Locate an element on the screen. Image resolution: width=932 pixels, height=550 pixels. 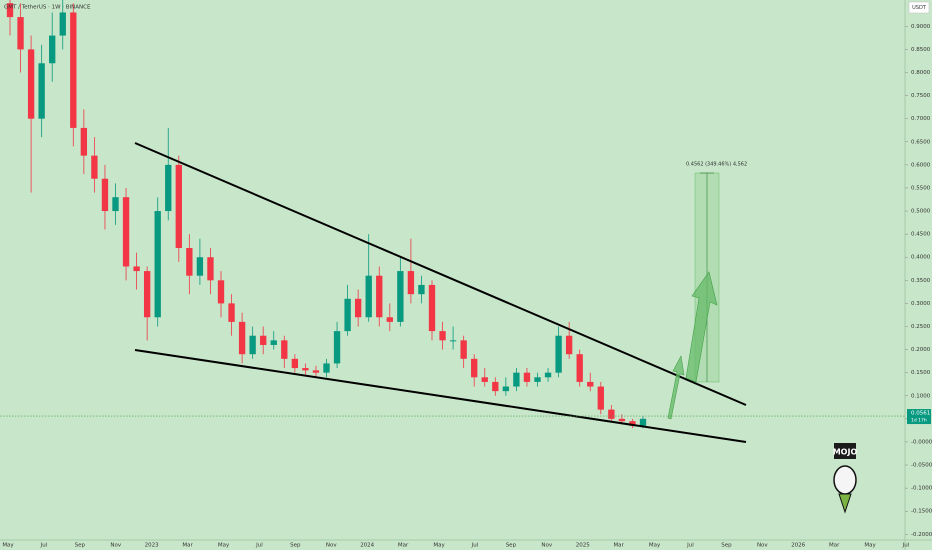
y-tick-label: 0.1500 is located at coordinates (921, 373).